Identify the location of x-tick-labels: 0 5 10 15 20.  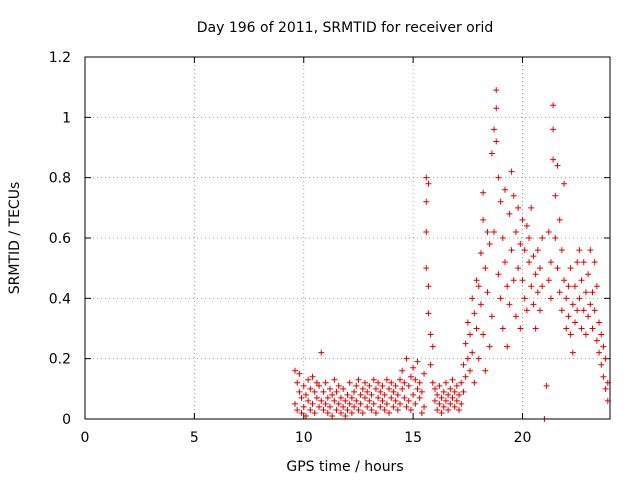
(306, 438).